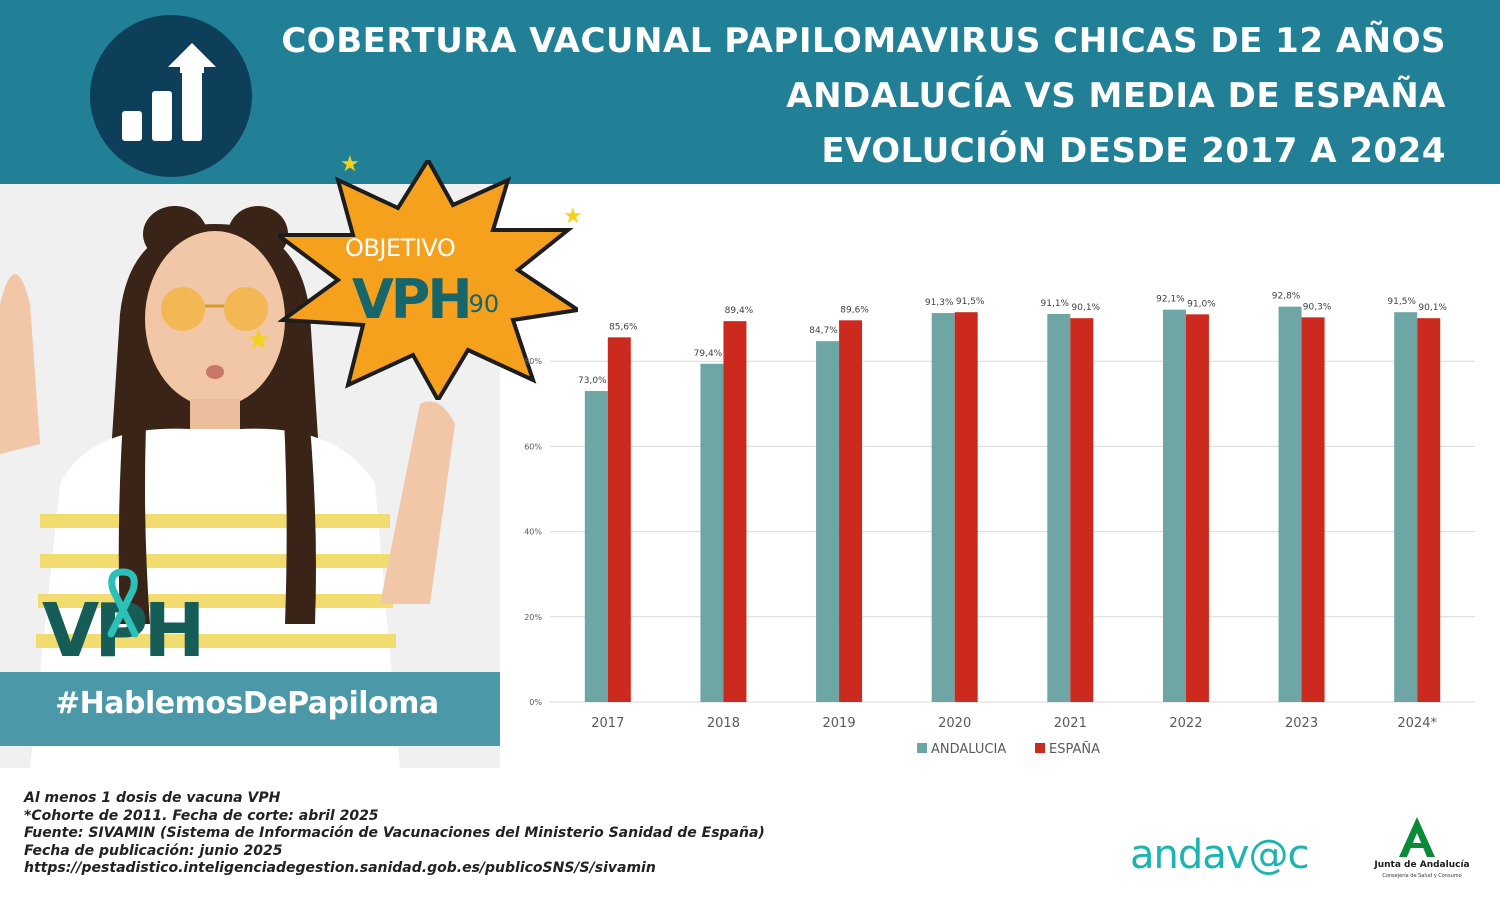 Image resolution: width=1500 pixels, height=900 pixels. I want to click on hashtag-banner, so click(250, 709).